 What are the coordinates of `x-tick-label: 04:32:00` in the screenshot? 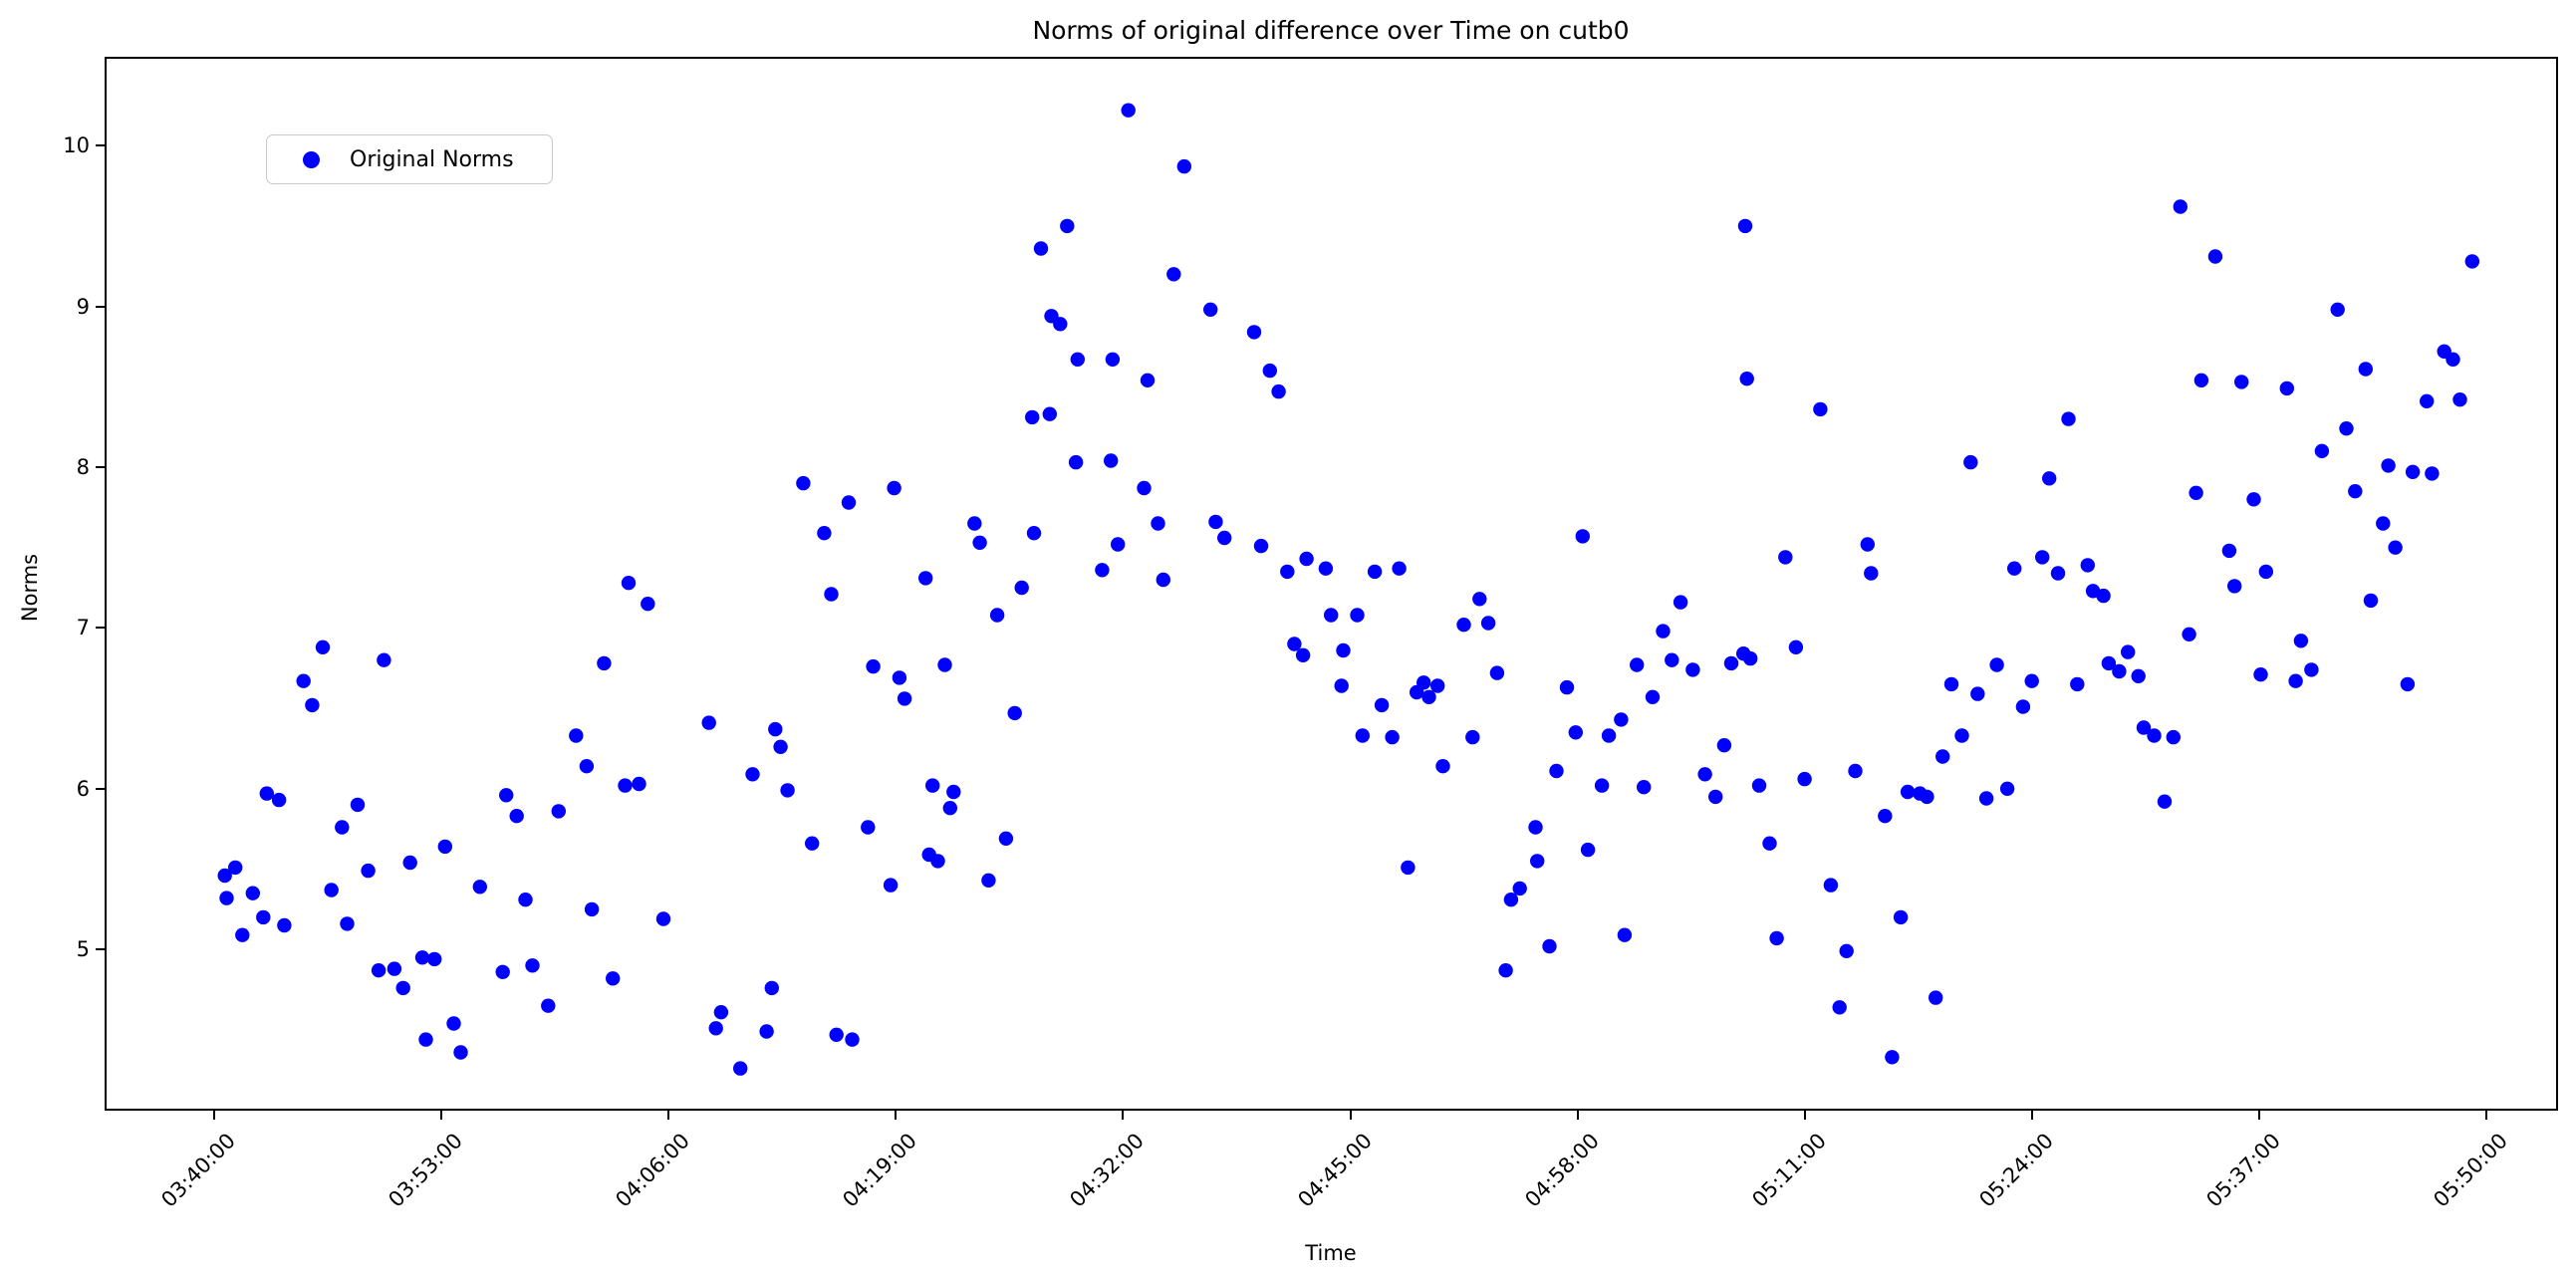 It's located at (1107, 1170).